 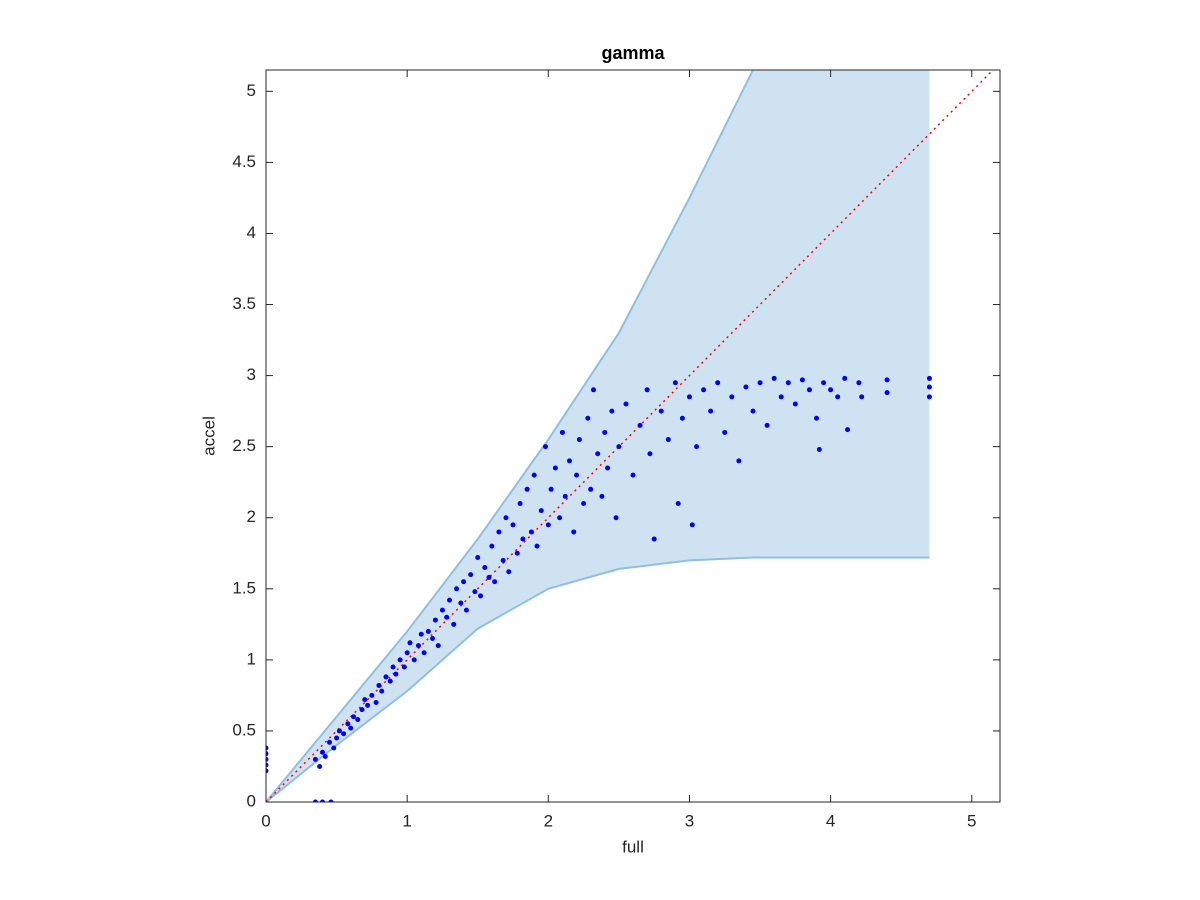 What do you see at coordinates (265, 820) in the screenshot?
I see `x-tick-label: 0` at bounding box center [265, 820].